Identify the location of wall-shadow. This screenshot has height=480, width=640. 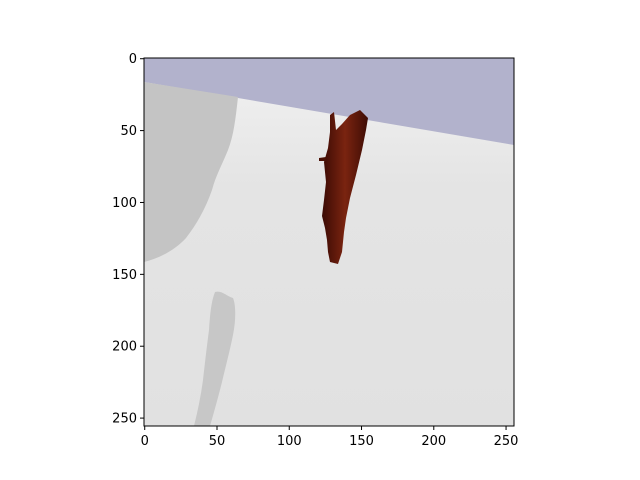
(191, 172).